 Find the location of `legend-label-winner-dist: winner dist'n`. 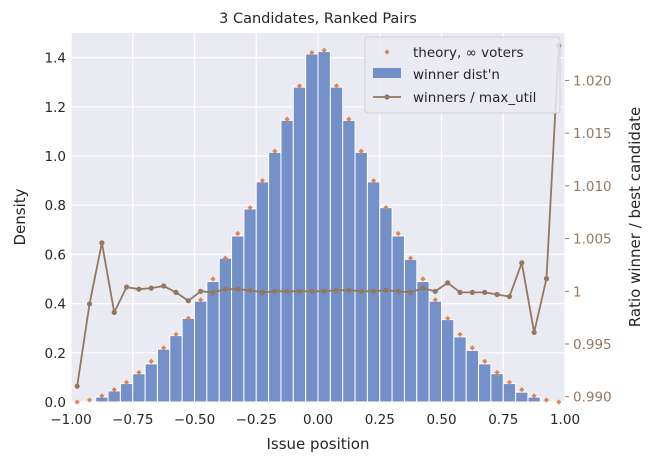

legend-label-winner-dist: winner dist'n is located at coordinates (456, 75).